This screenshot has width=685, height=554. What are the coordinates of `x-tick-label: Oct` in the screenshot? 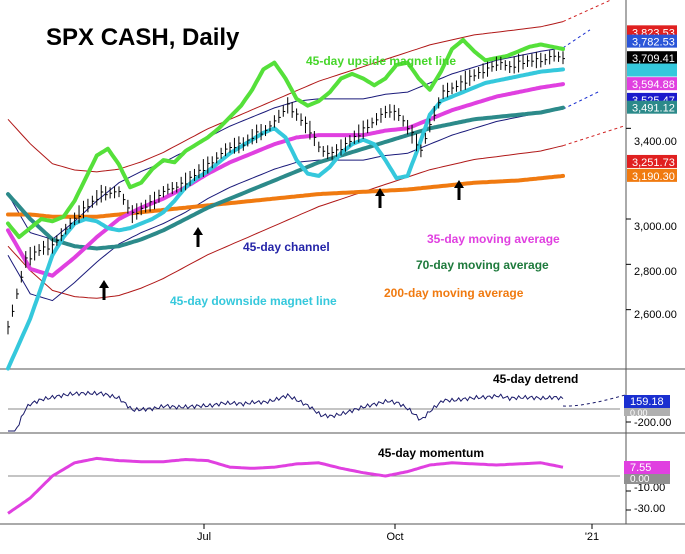 It's located at (394, 537).